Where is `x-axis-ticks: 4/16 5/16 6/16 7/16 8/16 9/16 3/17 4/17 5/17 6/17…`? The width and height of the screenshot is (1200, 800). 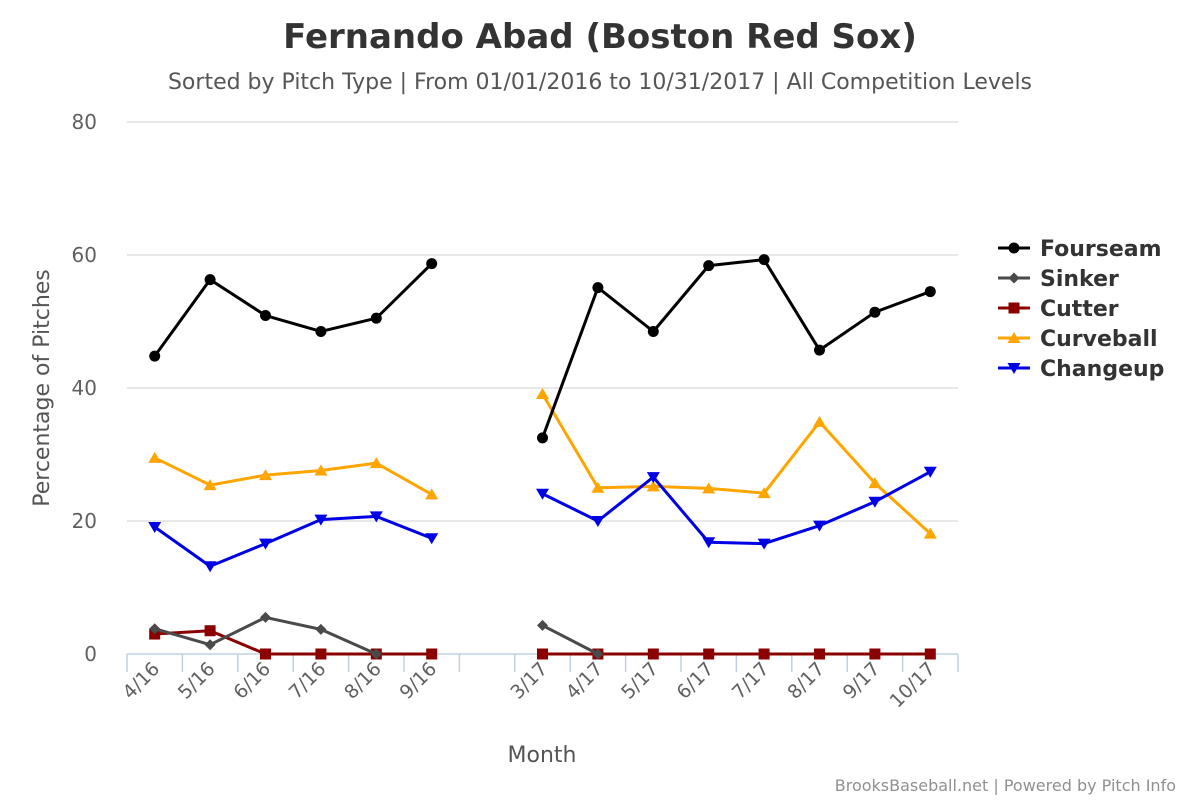 x-axis-ticks: 4/16 5/16 6/16 7/16 8/16 9/16 3/17 4/17 5/17 6/17… is located at coordinates (539, 683).